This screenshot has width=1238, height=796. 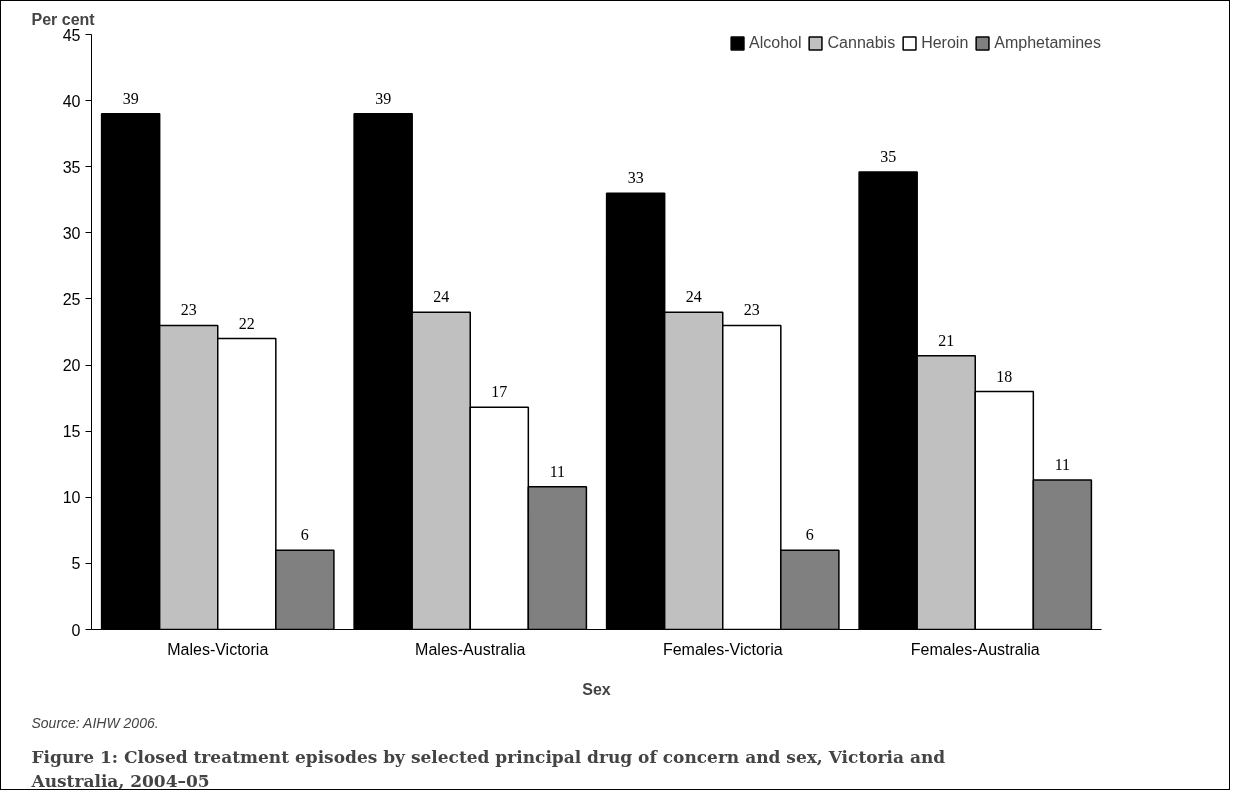 I want to click on x-tick-label: Males-Victoria, so click(x=218, y=649).